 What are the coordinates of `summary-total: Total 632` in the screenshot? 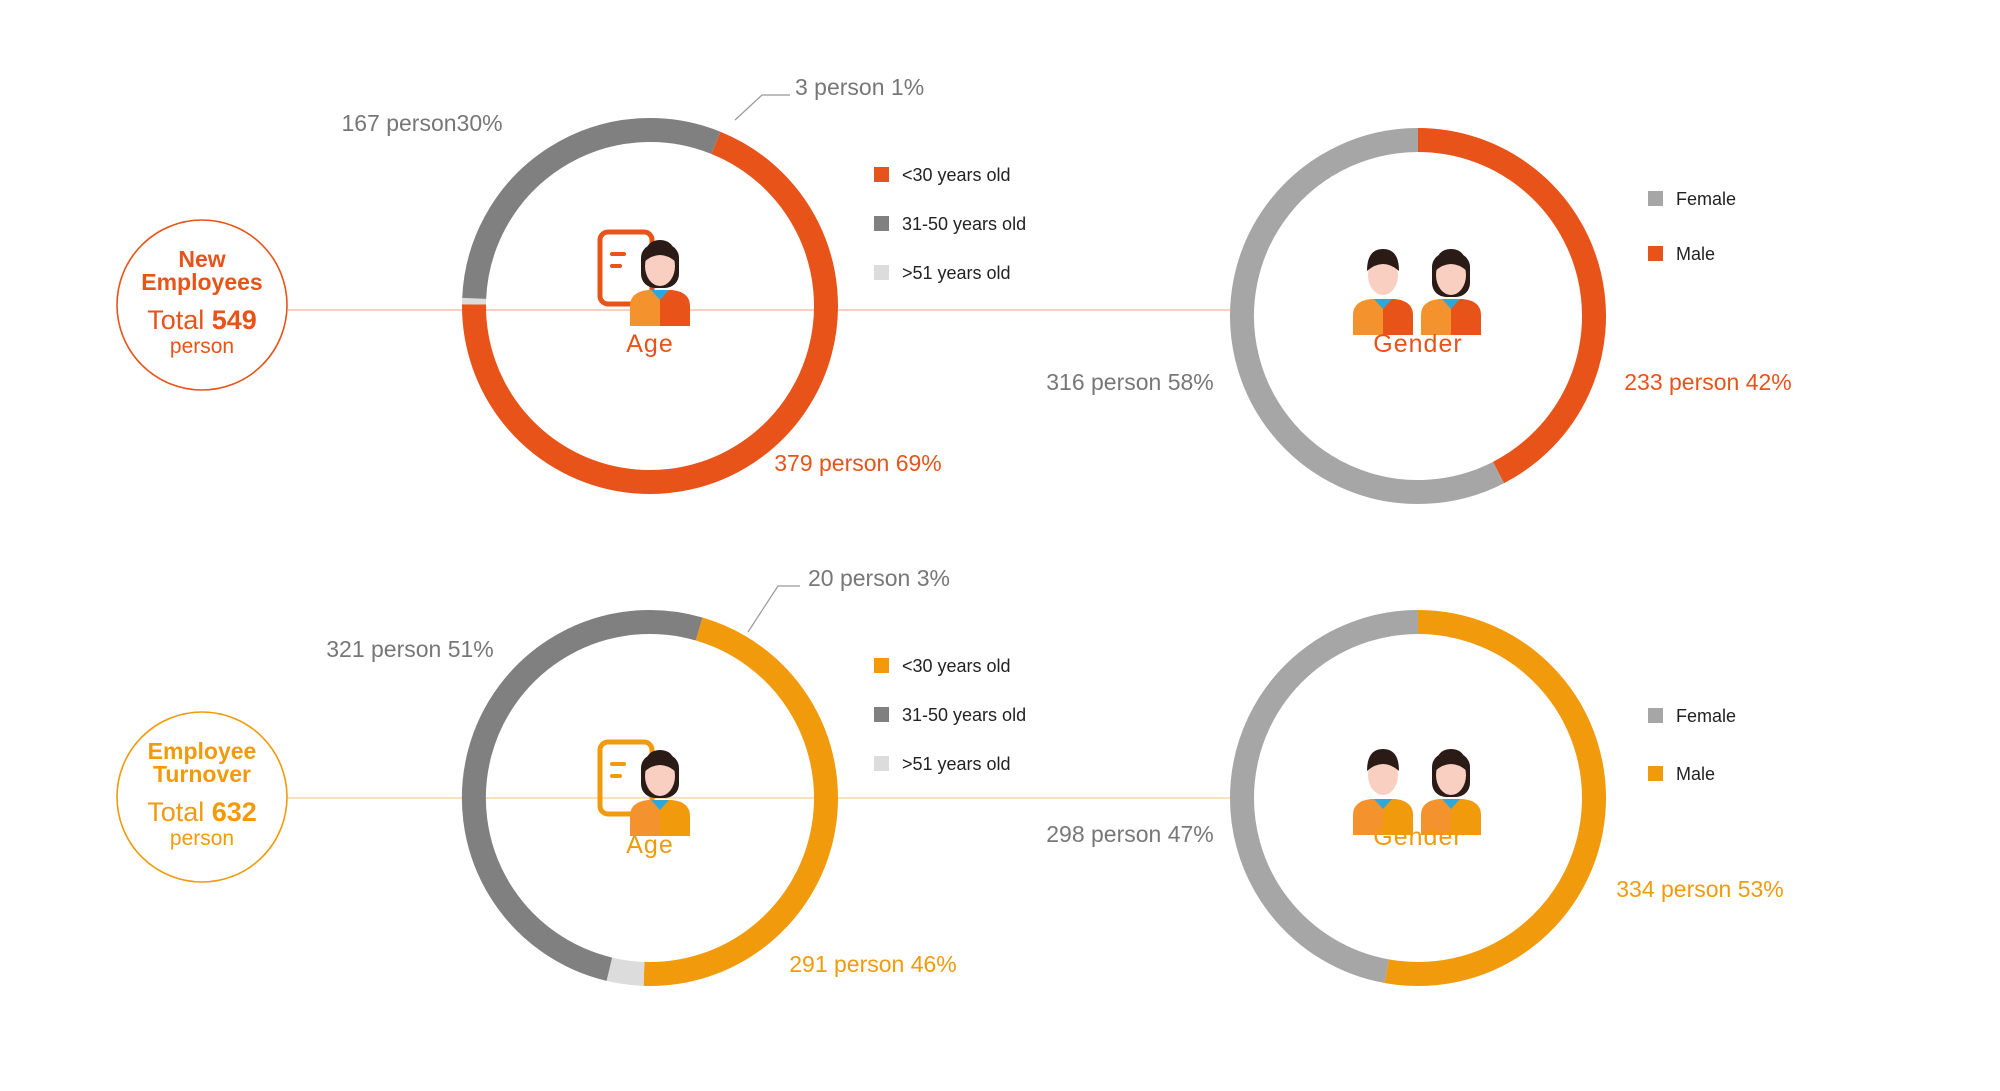 It's located at (202, 812).